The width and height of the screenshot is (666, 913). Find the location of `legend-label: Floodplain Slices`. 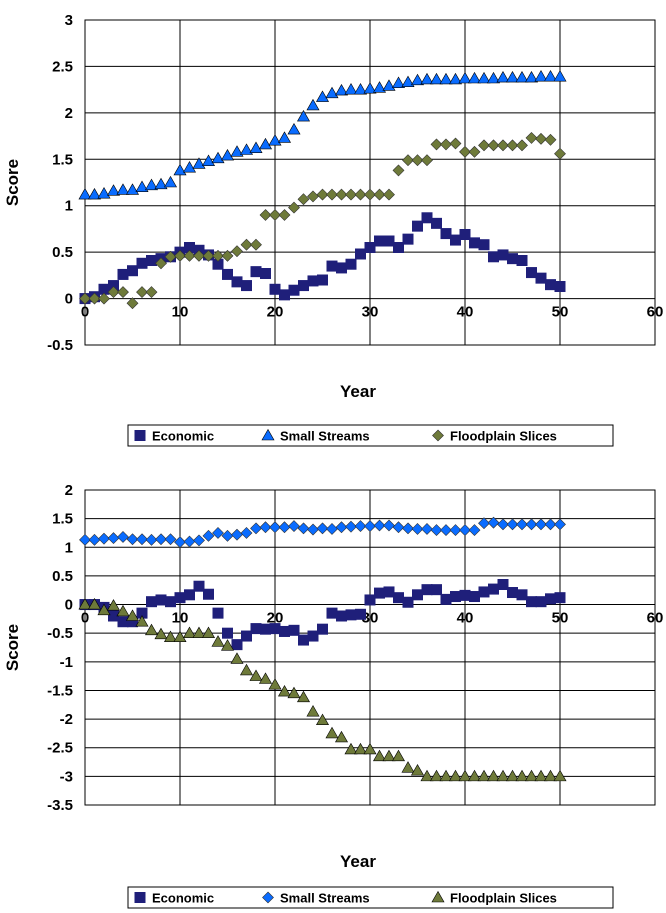

legend-label: Floodplain Slices is located at coordinates (503, 898).